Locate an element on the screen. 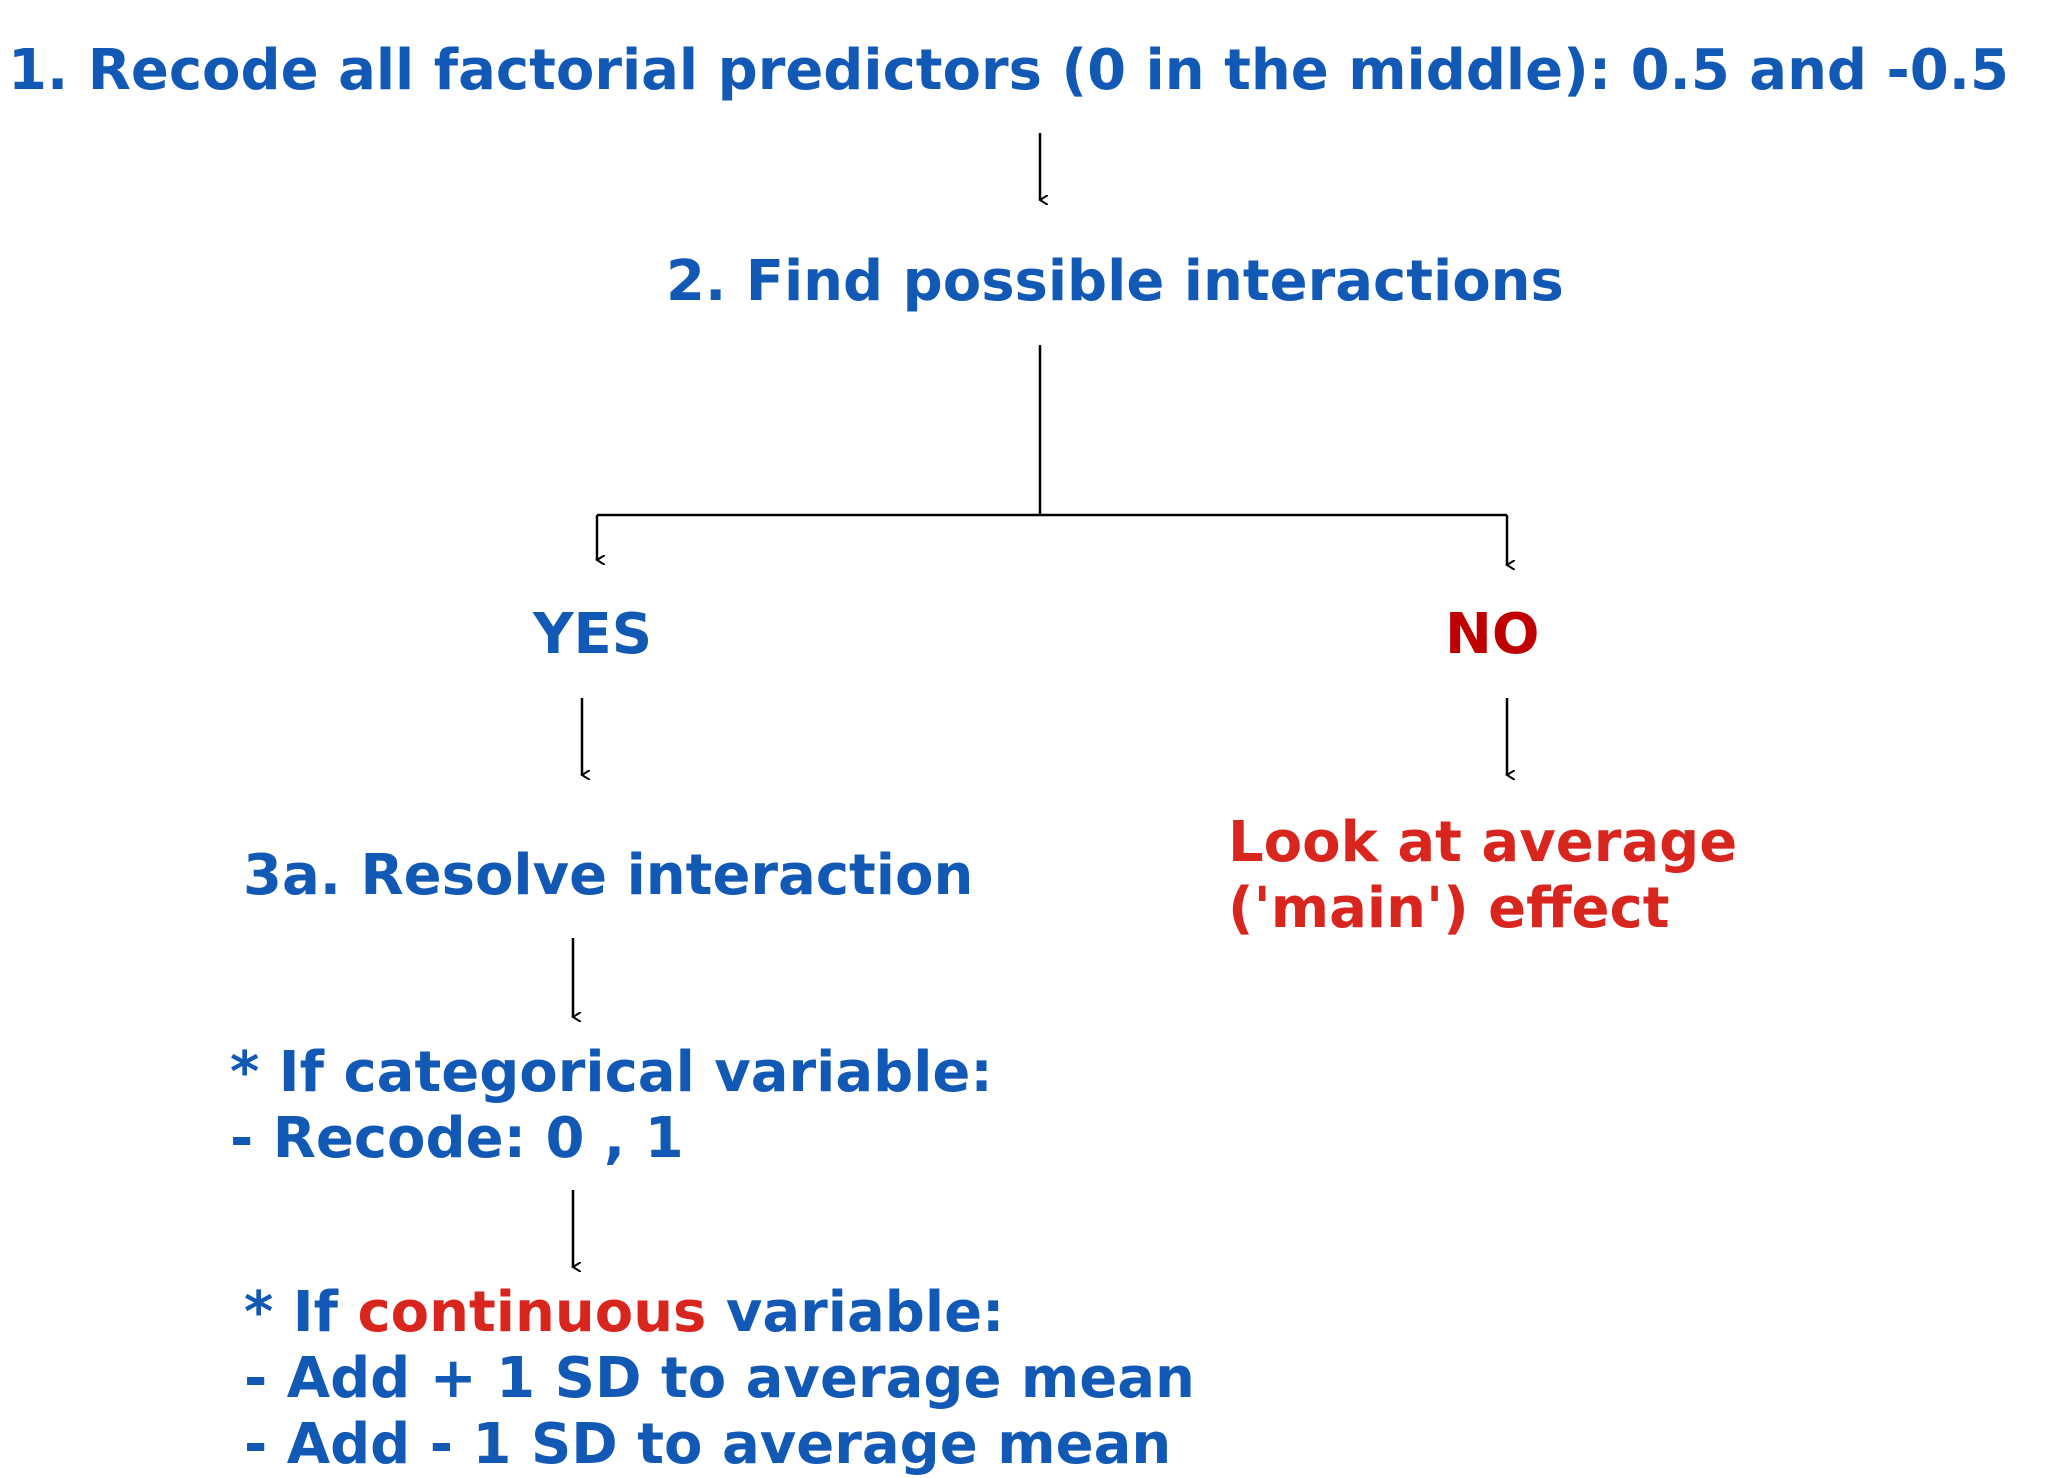 The image size is (2071, 1478). categorical-line1: * If categorical variable: is located at coordinates (611, 1072).